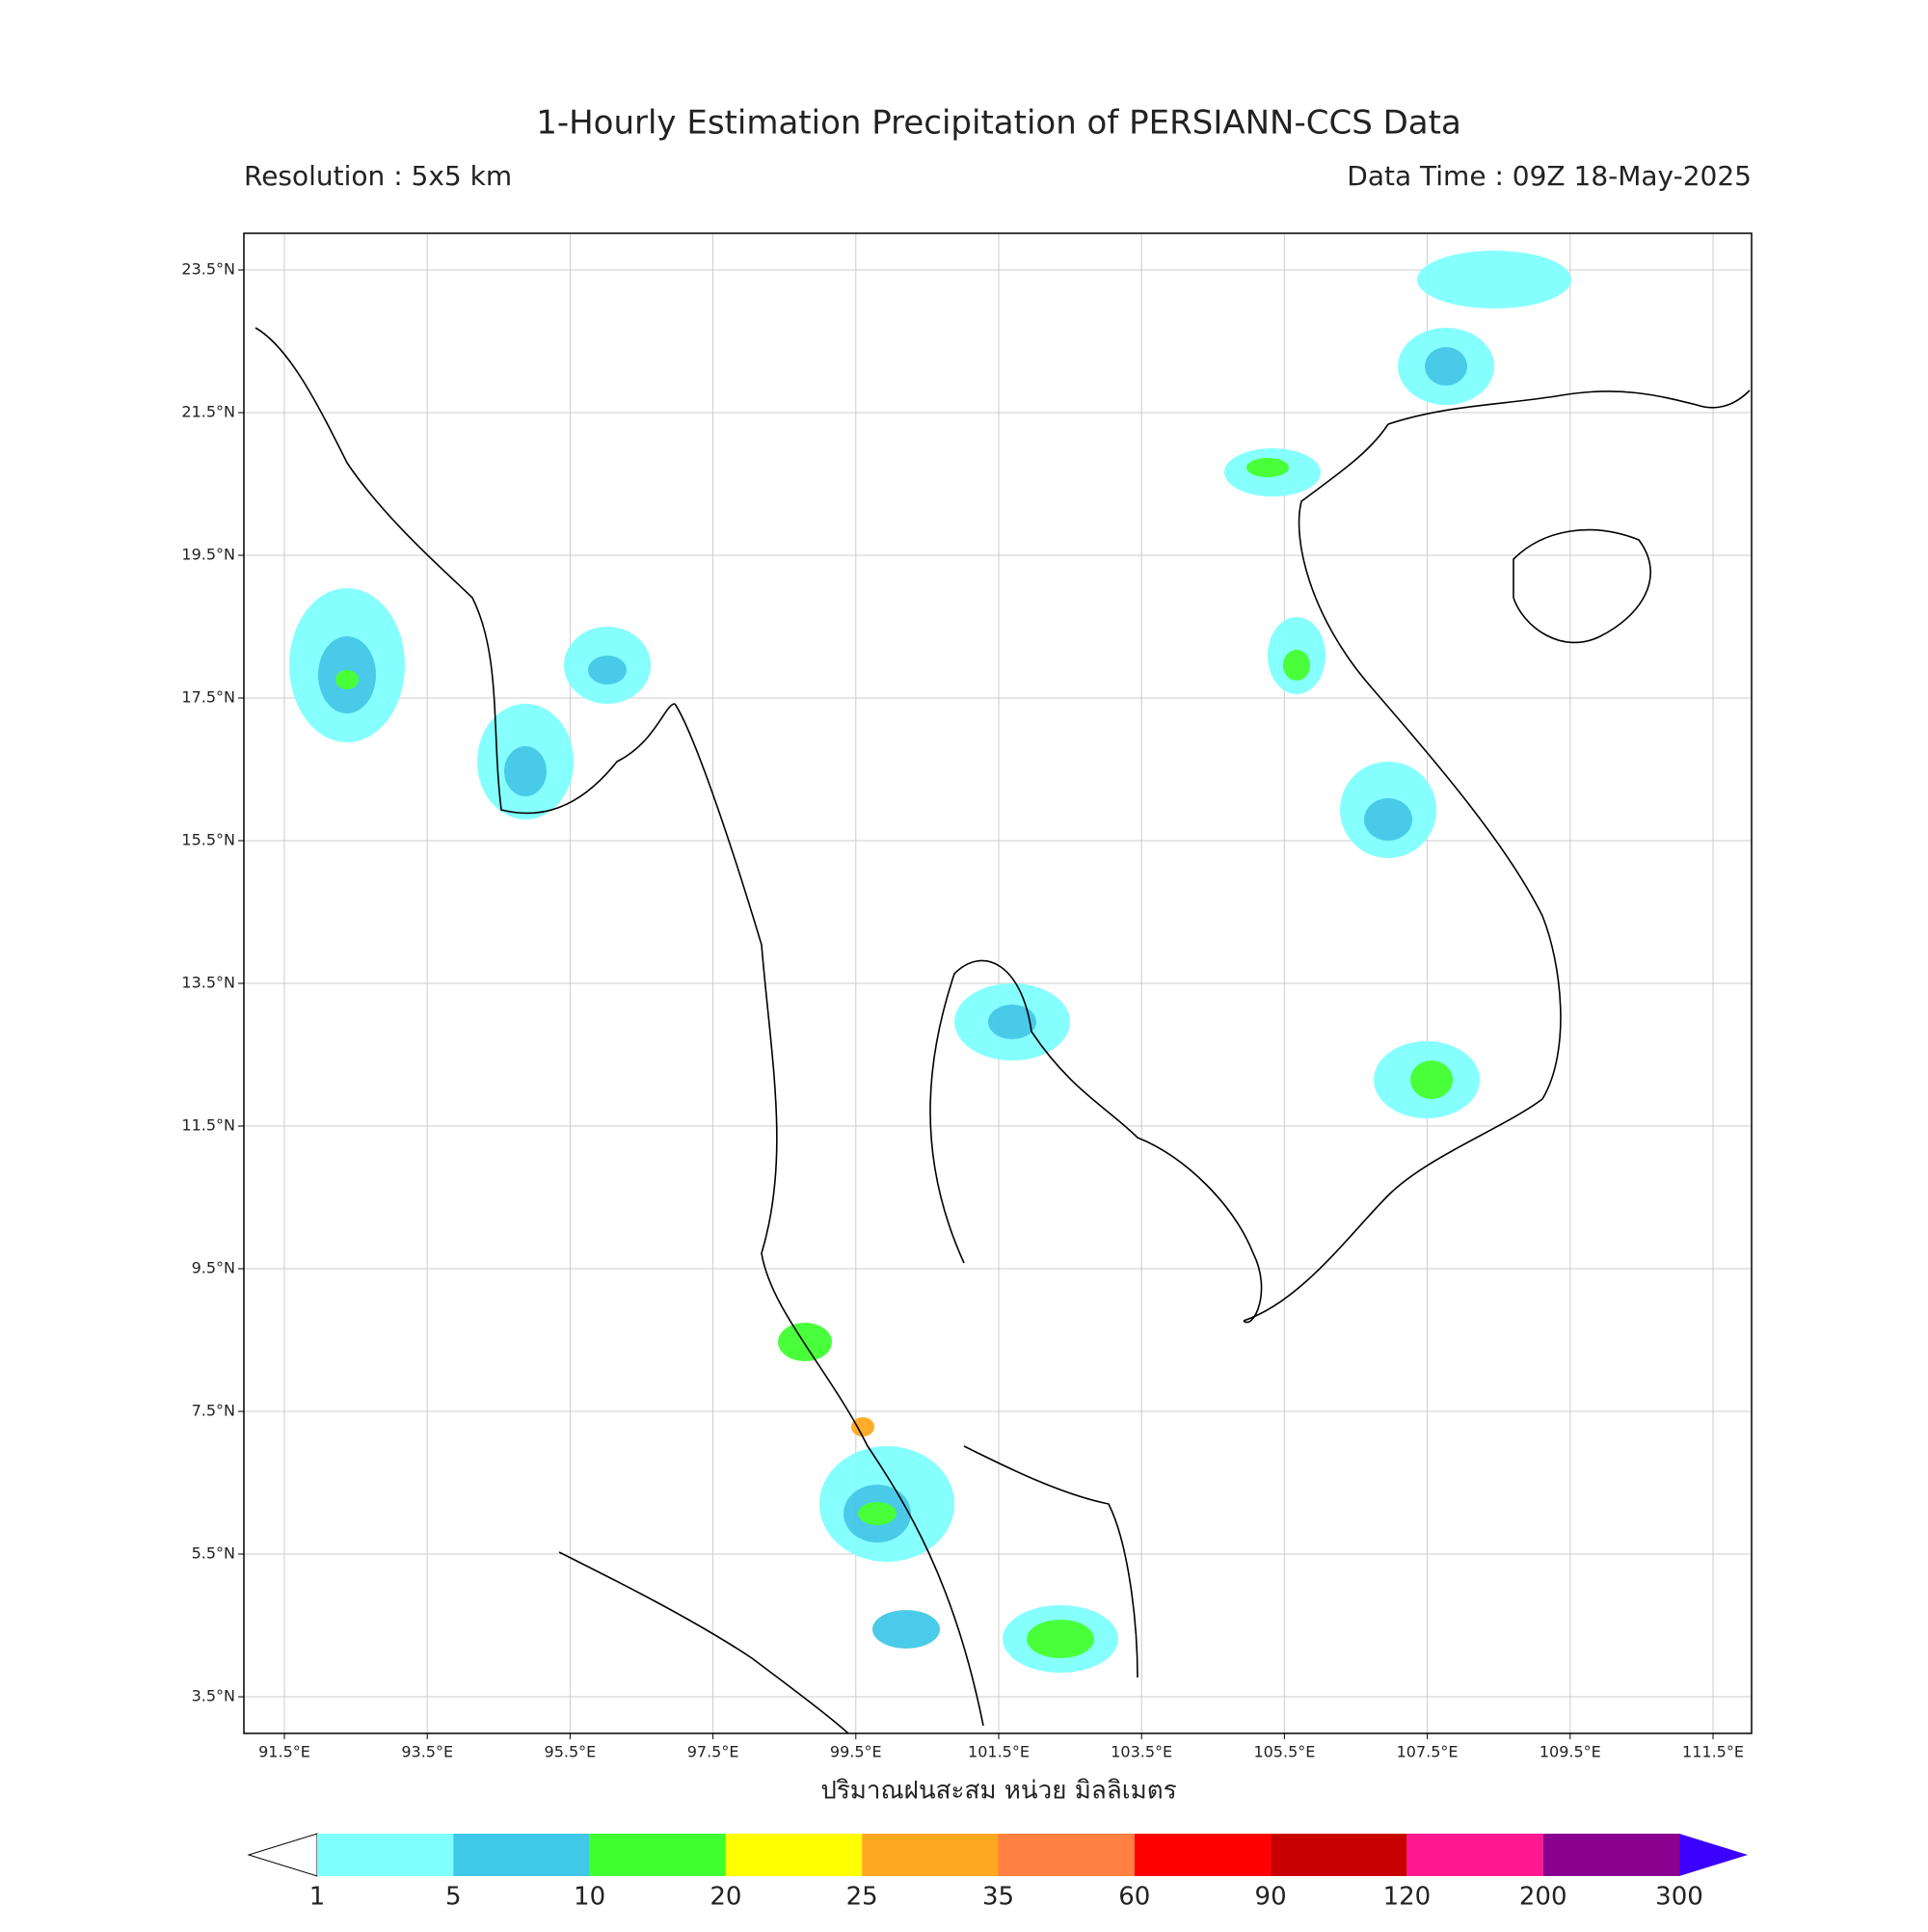 The height and width of the screenshot is (1932, 1928). I want to click on colorbar-label: 5, so click(453, 1898).